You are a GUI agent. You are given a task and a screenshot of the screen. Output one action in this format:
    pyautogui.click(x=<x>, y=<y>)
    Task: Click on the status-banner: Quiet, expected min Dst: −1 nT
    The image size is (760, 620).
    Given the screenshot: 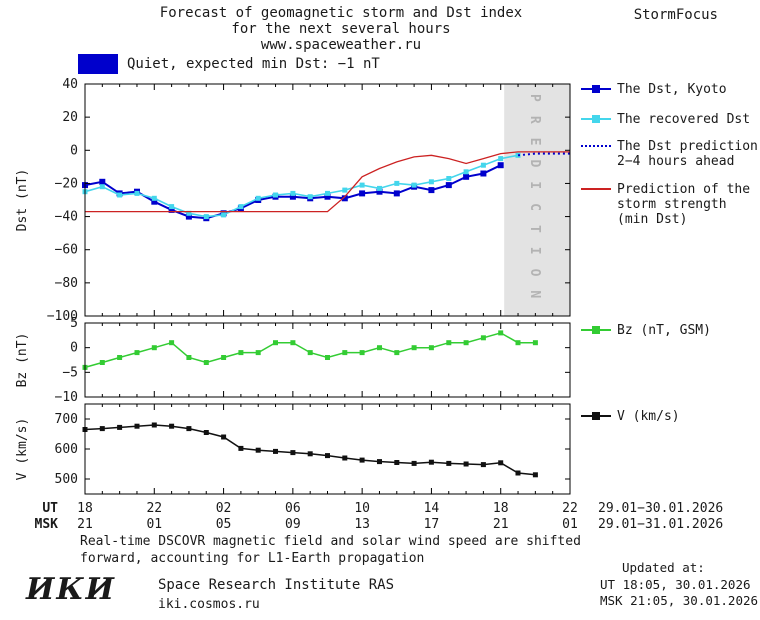 What is the action you would take?
    pyautogui.click(x=229, y=64)
    